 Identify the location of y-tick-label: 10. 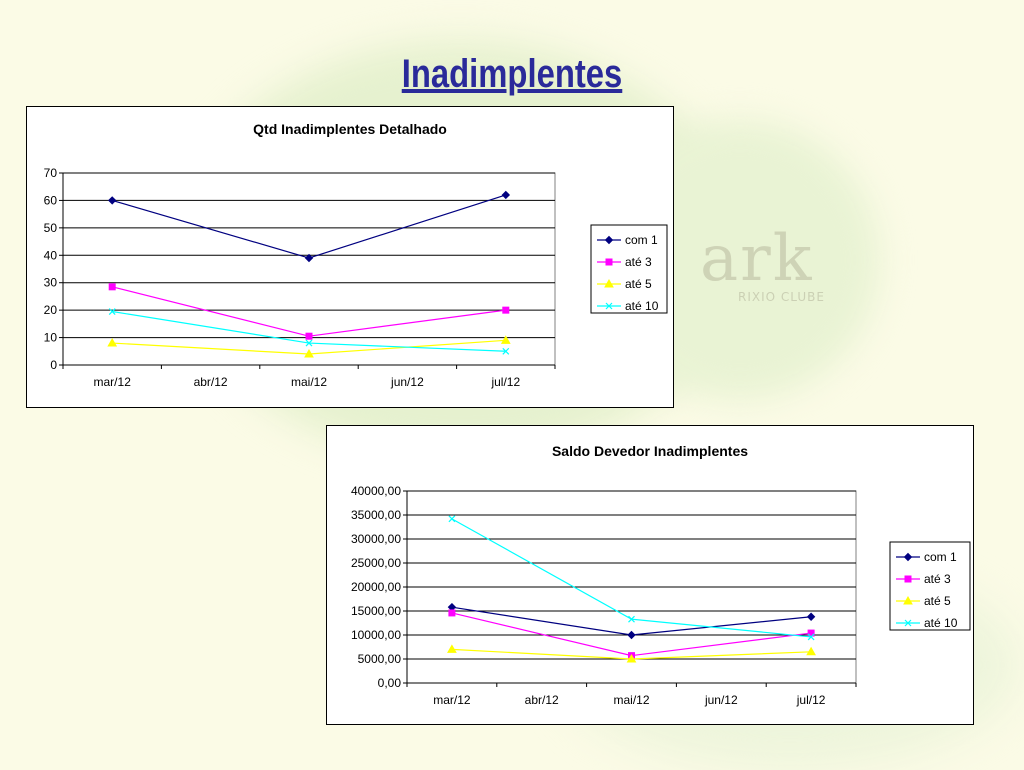
(51, 338).